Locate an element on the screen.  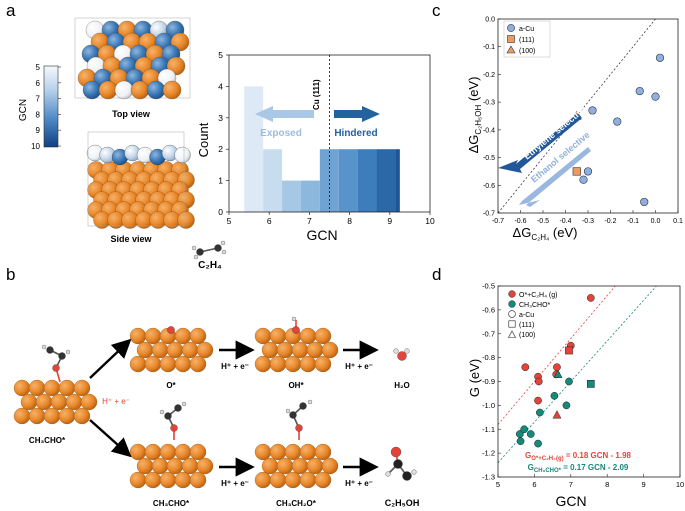
colorbar-tick-label: 7 is located at coordinates (38, 99).